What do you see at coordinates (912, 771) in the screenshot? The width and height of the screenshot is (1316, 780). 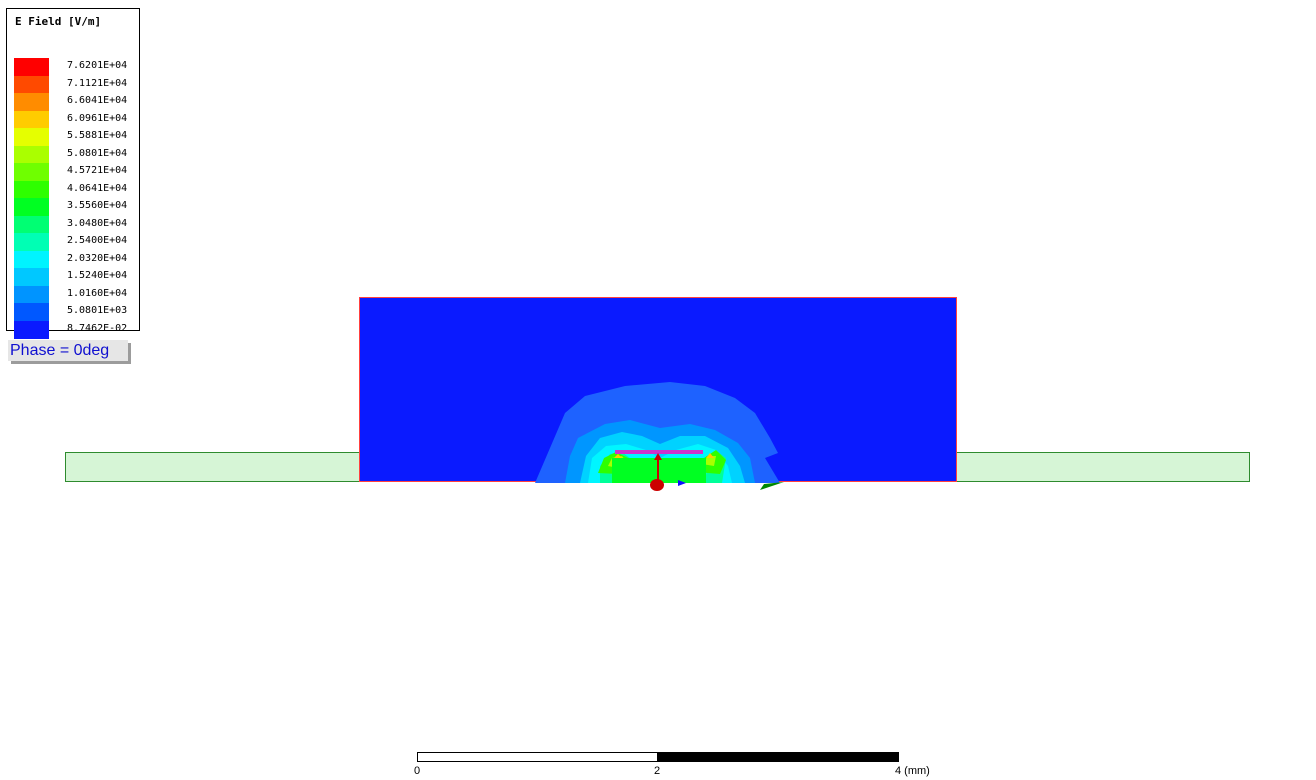 I see `scale-label-4: 4 (mm)` at bounding box center [912, 771].